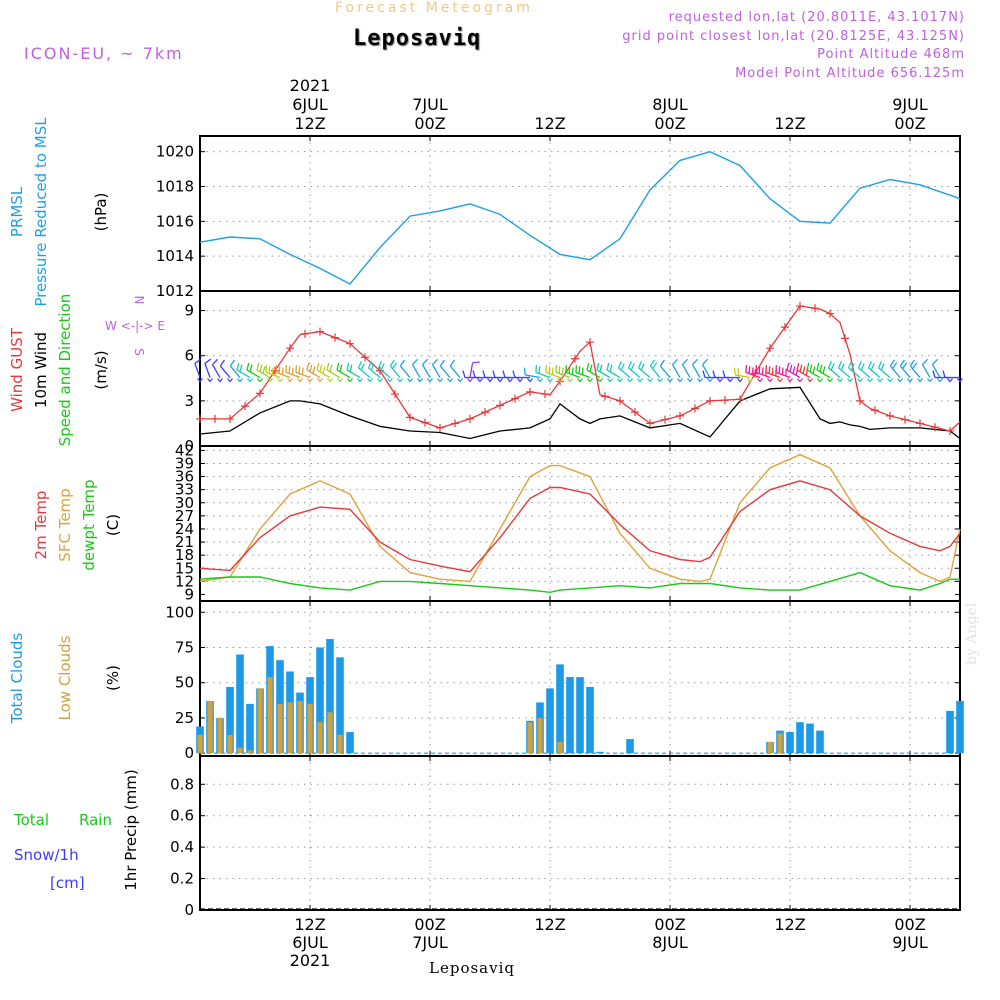  What do you see at coordinates (184, 542) in the screenshot?
I see `y-tick-label: 21` at bounding box center [184, 542].